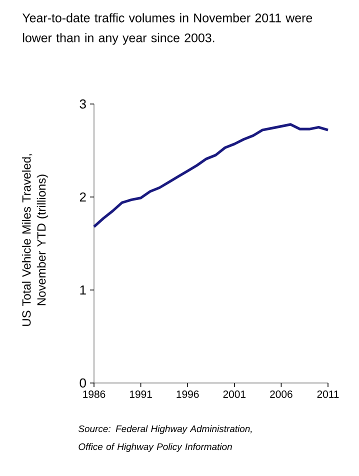 This screenshot has width=359, height=476. What do you see at coordinates (167, 29) in the screenshot?
I see `chart-title: Year-to-date traffic volumes in November 2011 were lower than in any year since 2003.` at bounding box center [167, 29].